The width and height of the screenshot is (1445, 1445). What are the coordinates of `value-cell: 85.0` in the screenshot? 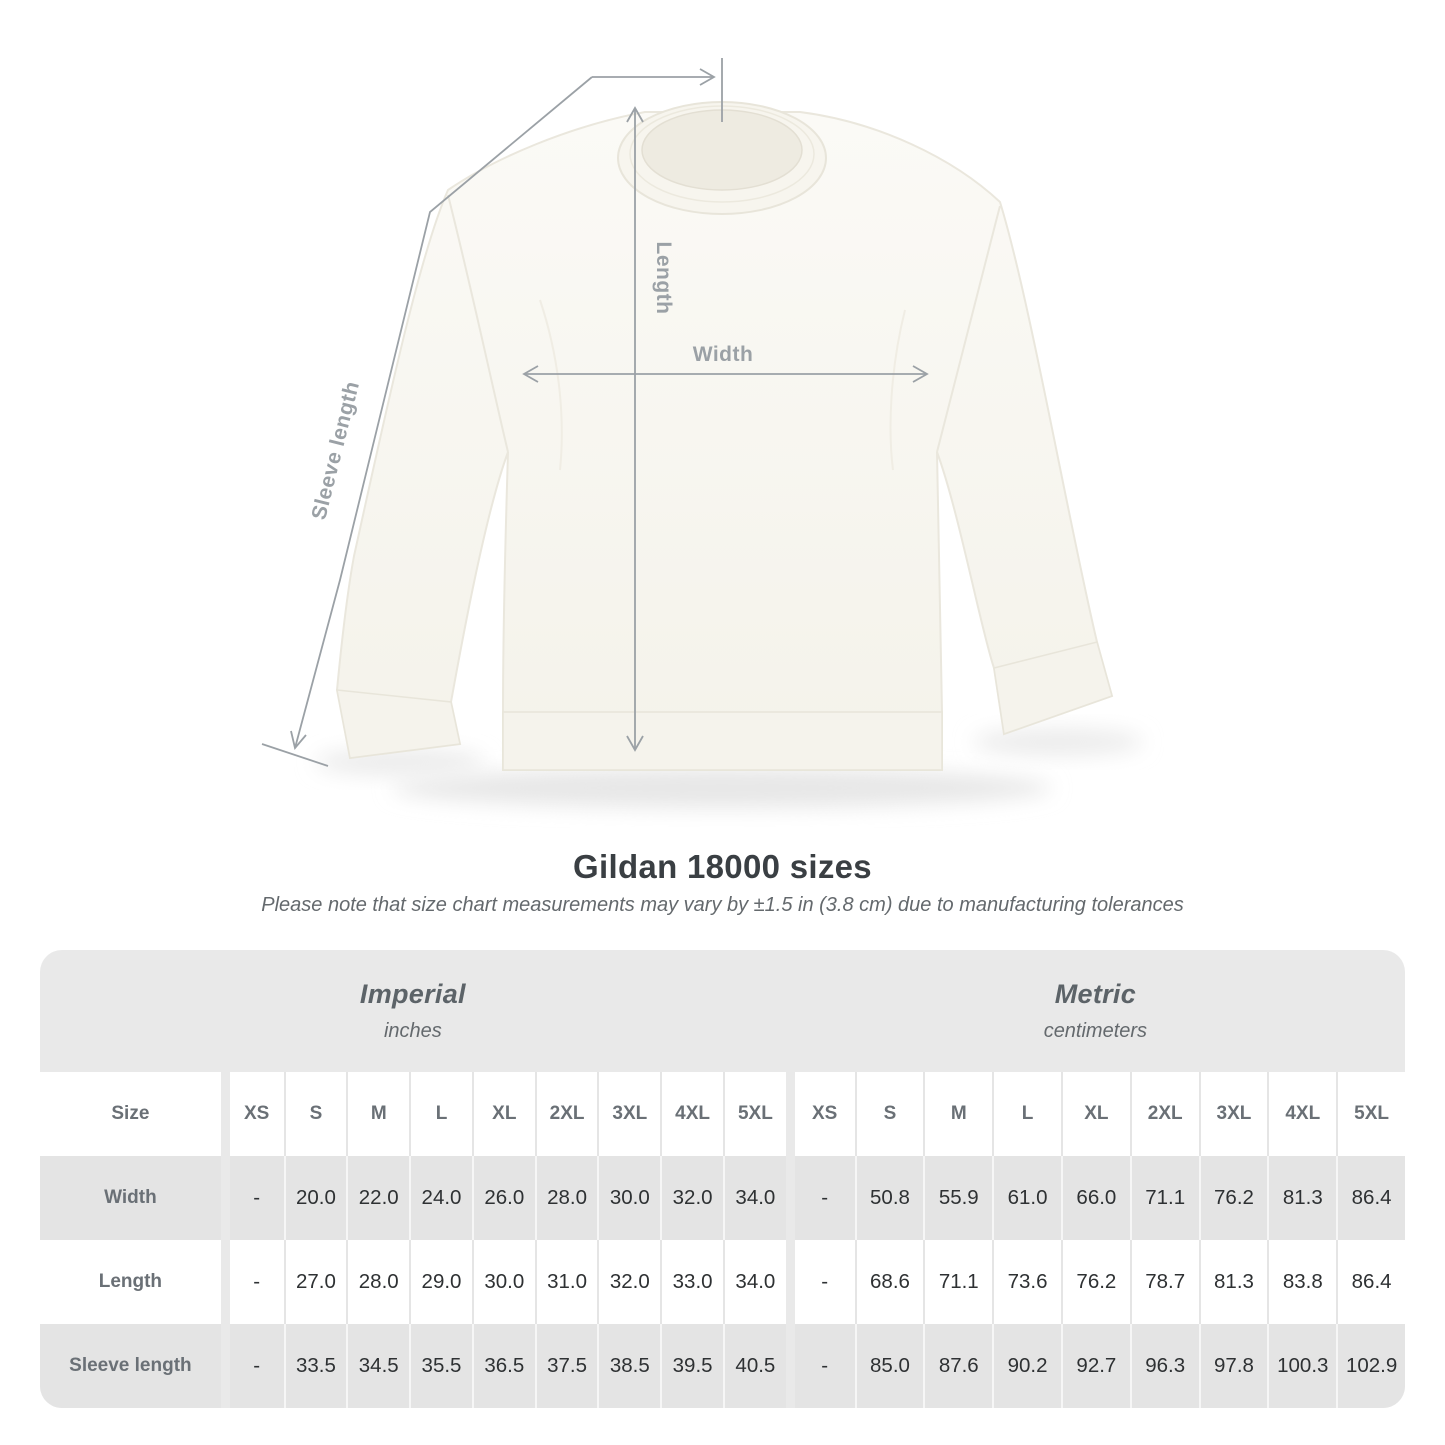 It's located at (889, 1366).